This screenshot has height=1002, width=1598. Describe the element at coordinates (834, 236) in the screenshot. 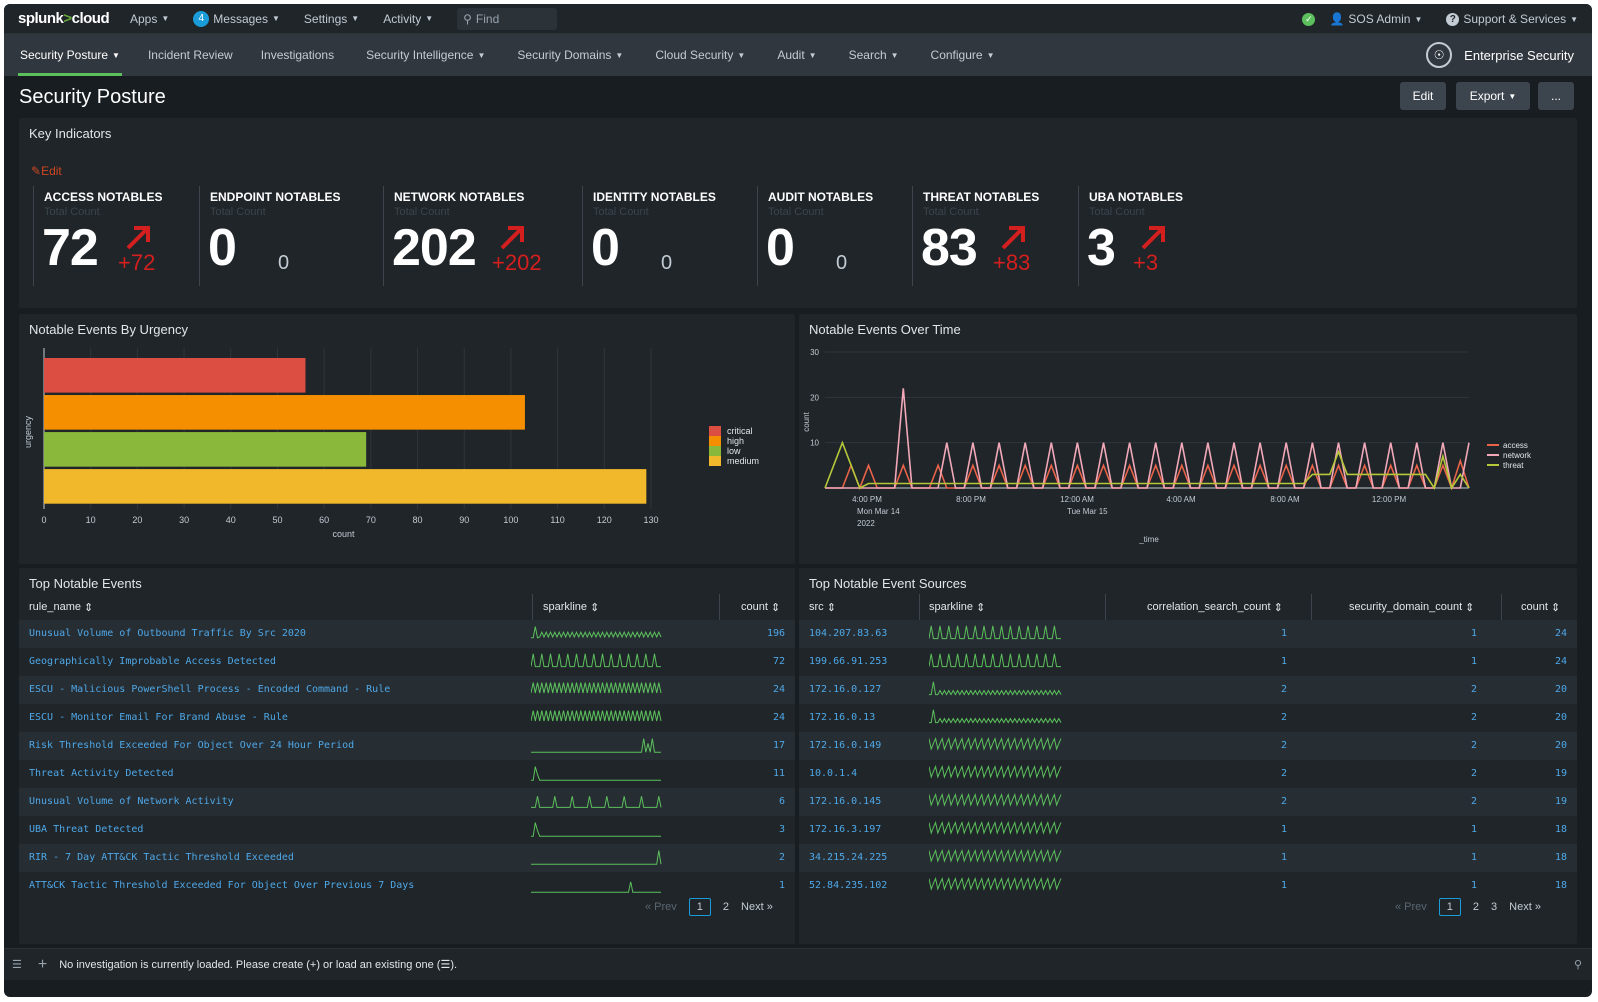

I see `kpi-audit-notables: AUDIT NOTABLES Total Count 0 0` at that location.